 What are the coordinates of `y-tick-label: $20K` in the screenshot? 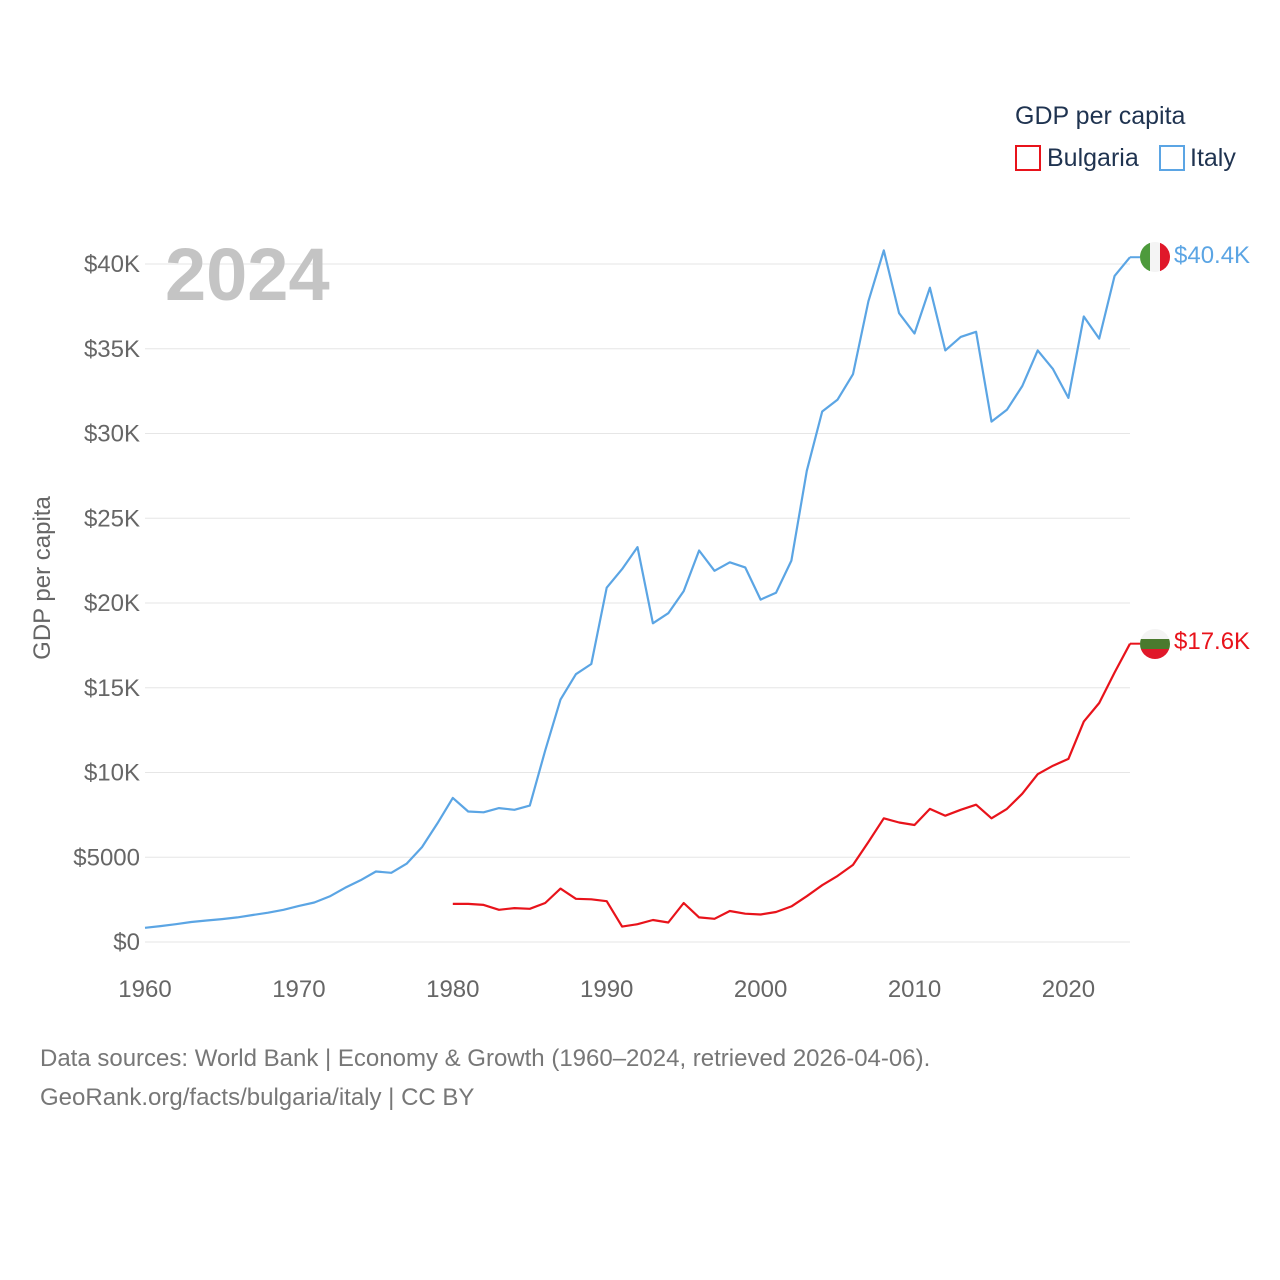 It's located at (112, 603).